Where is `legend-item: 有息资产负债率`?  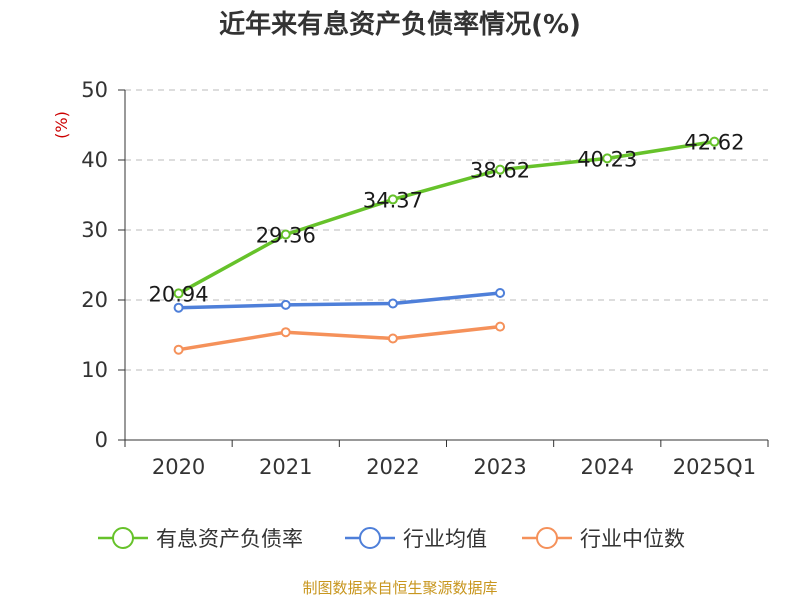 legend-item: 有息资产负债率 is located at coordinates (200, 539).